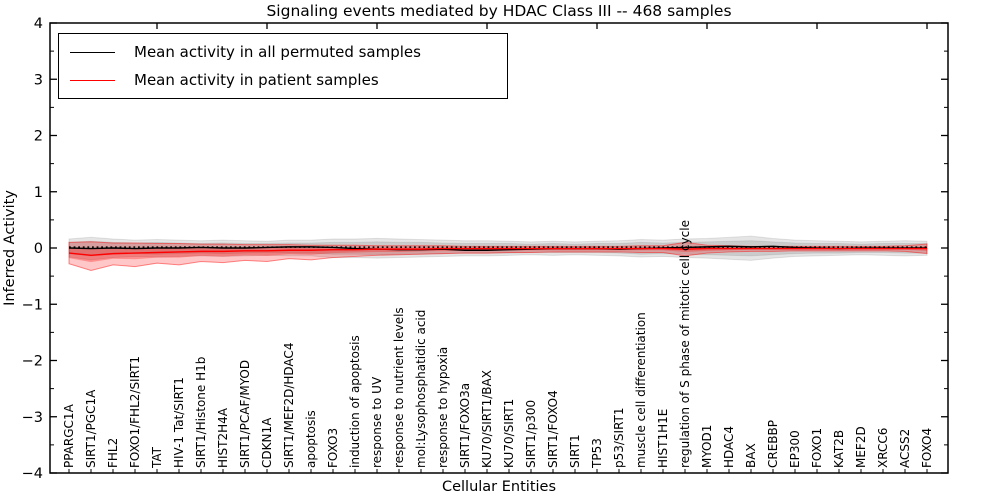 The height and width of the screenshot is (500, 1000). Describe the element at coordinates (443, 407) in the screenshot. I see `x-tick-label: response to hypoxia` at that location.